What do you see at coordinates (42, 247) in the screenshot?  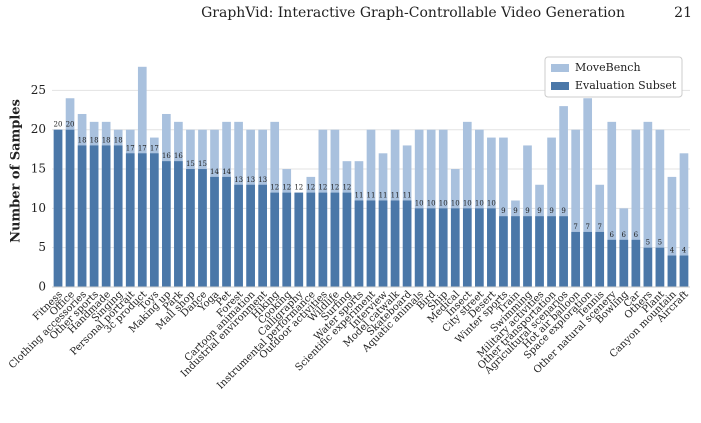 I see `y-tick-label: 5` at bounding box center [42, 247].